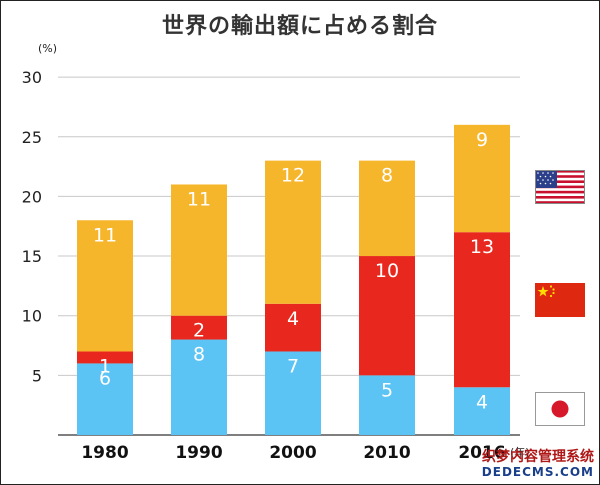  Describe the element at coordinates (32, 196) in the screenshot. I see `y-tick-label: 20` at that location.